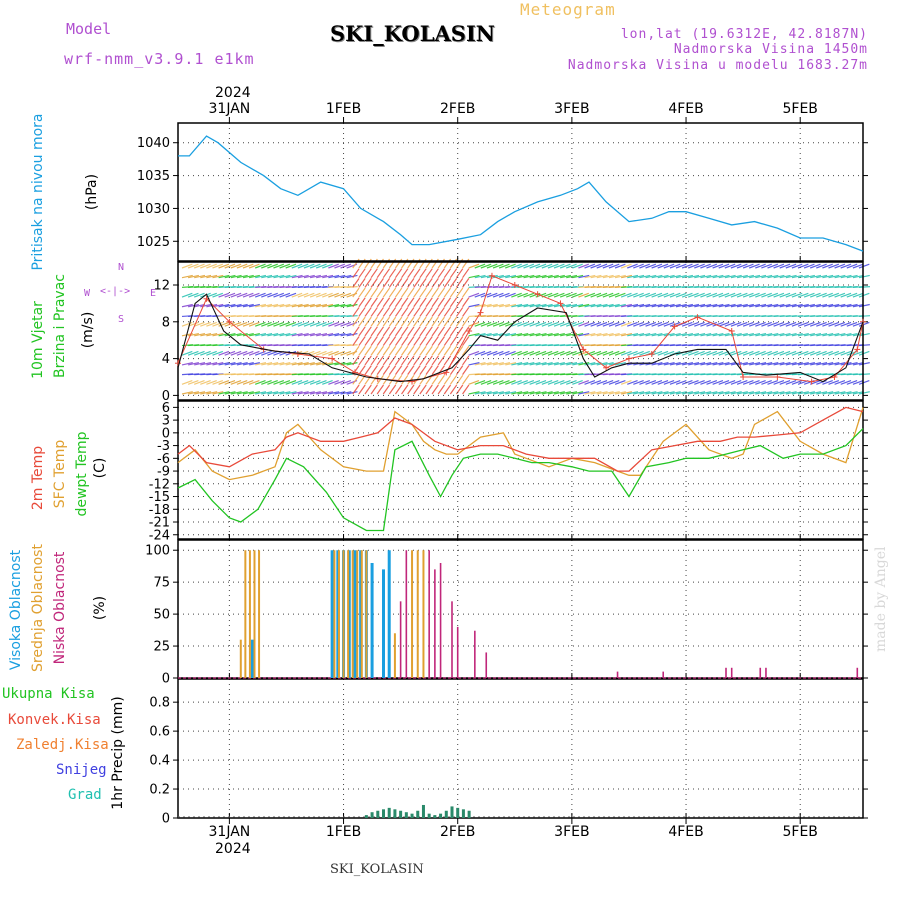 Image resolution: width=900 pixels, height=900 pixels. Describe the element at coordinates (568, 9) in the screenshot. I see `product-title: Meteogram` at that location.